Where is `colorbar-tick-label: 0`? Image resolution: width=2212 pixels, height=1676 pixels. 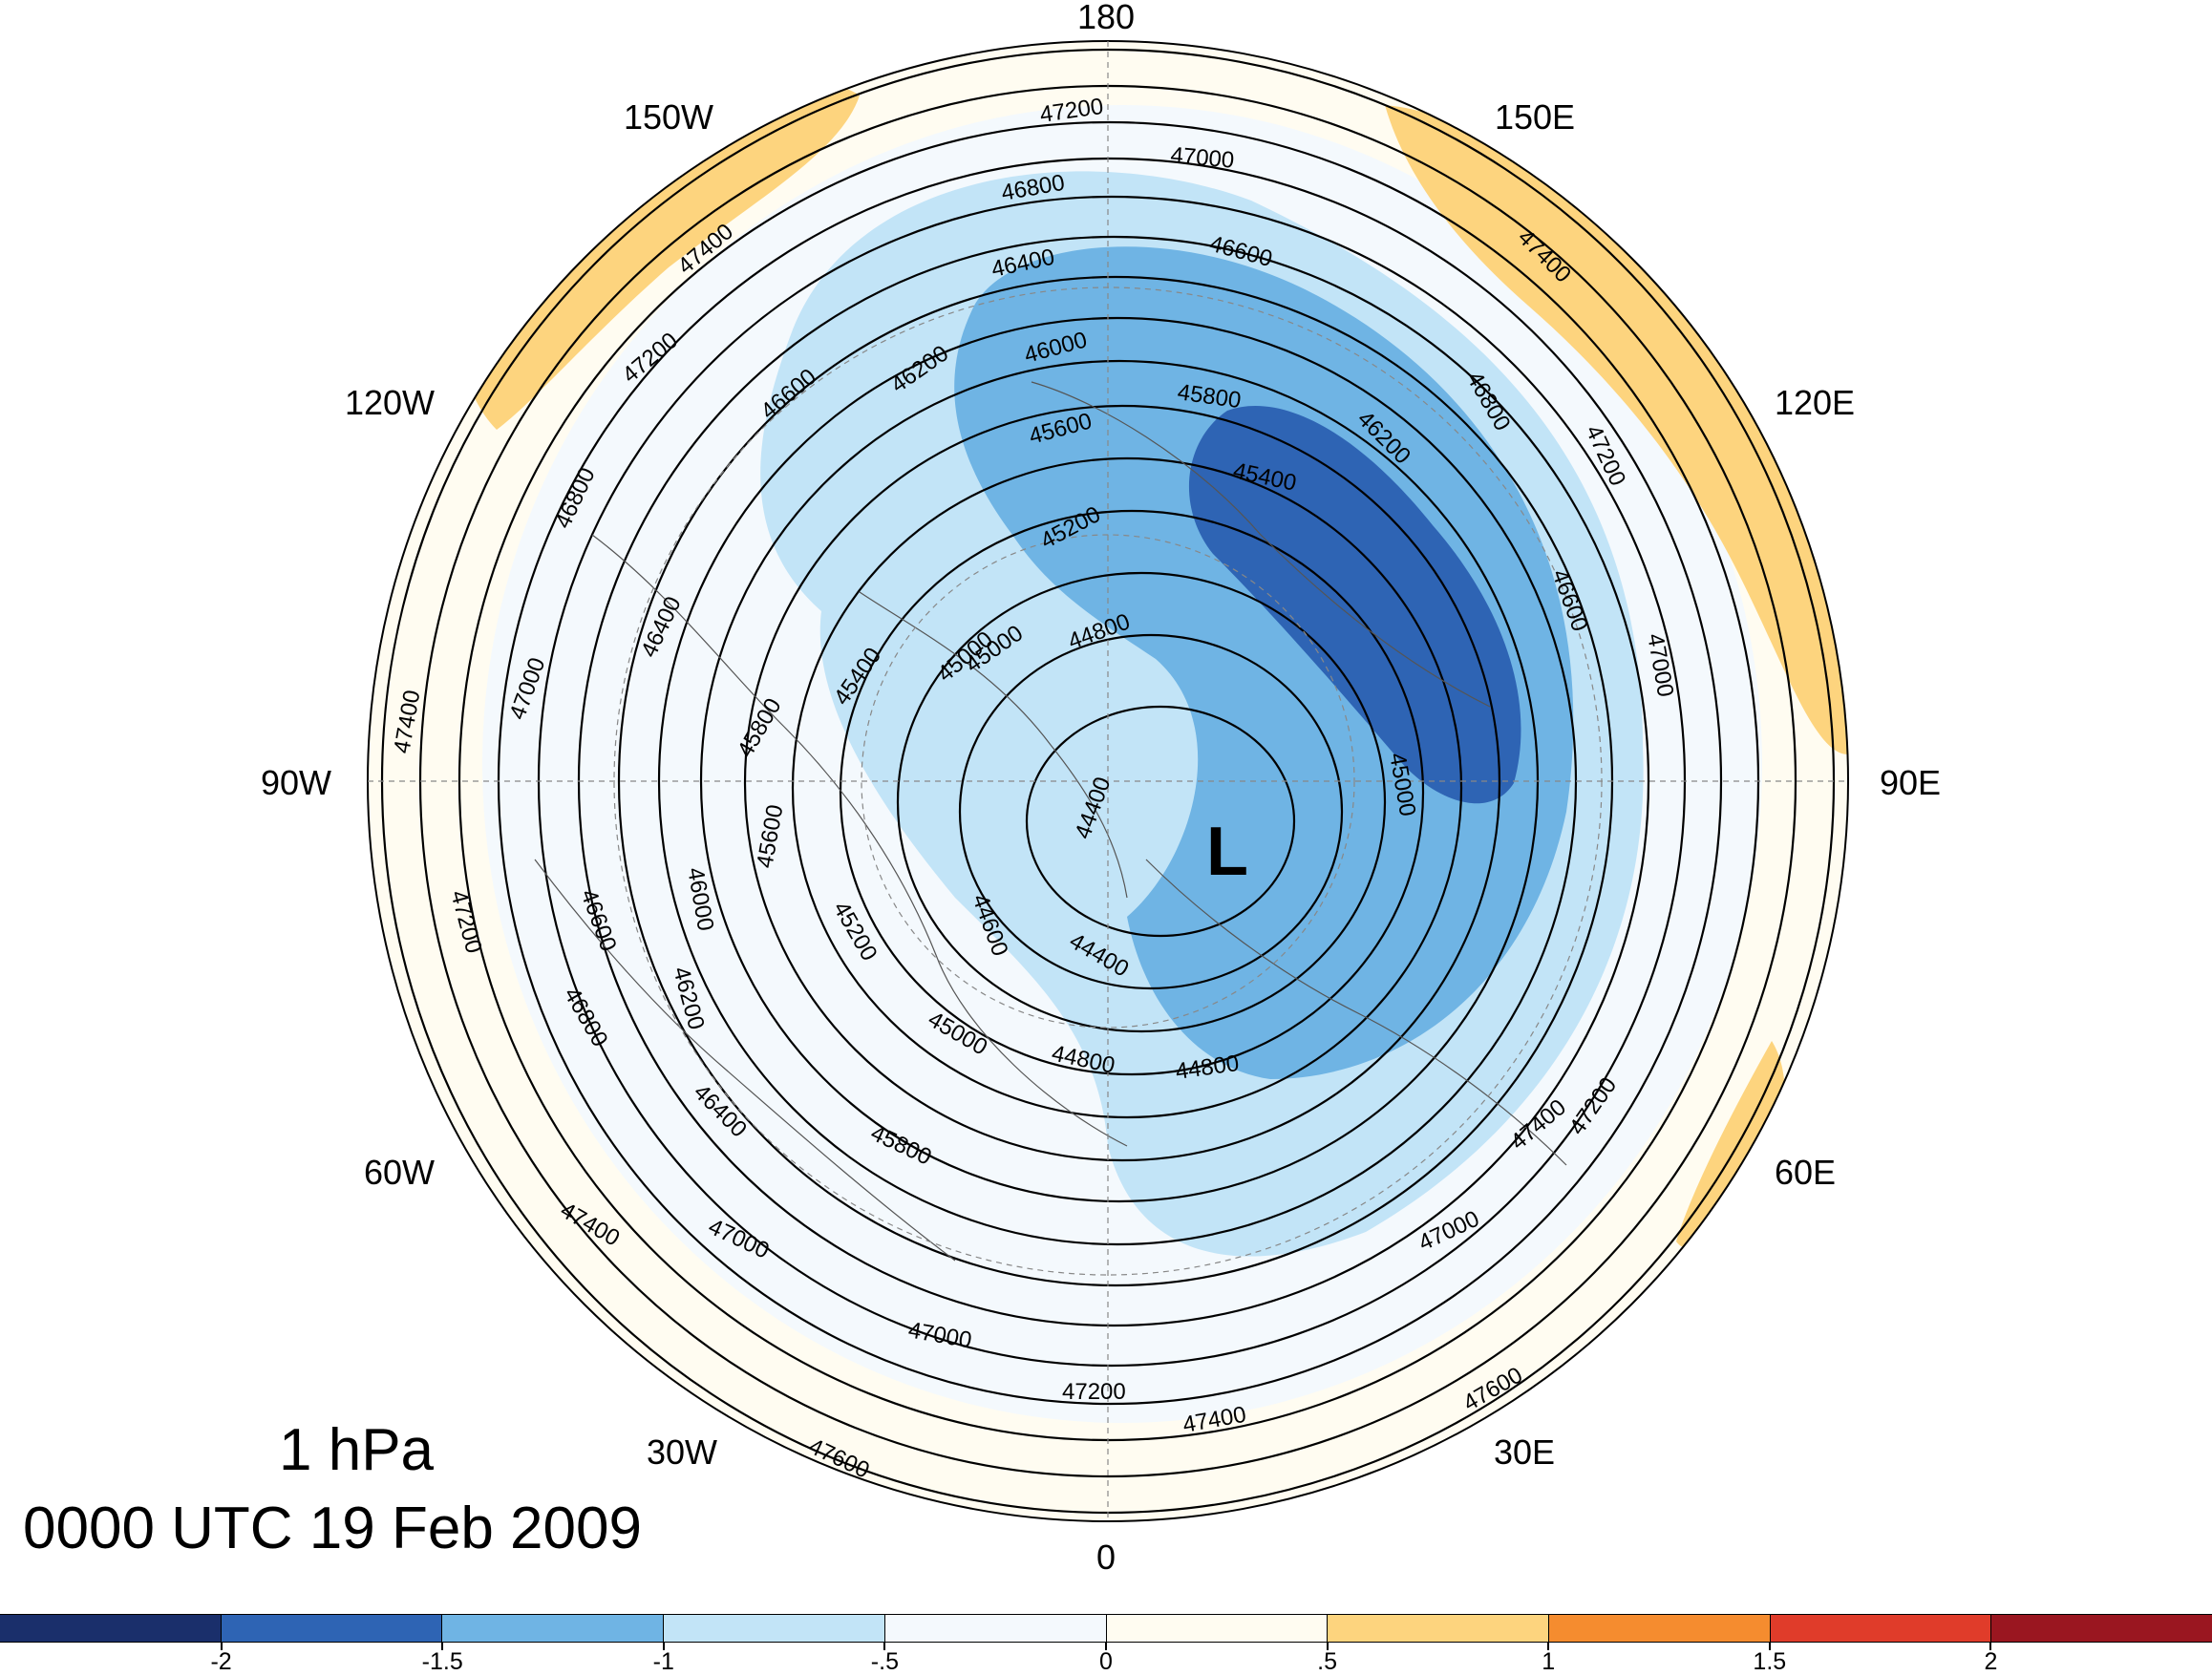 colorbar-tick-label: 0 is located at coordinates (1106, 1661).